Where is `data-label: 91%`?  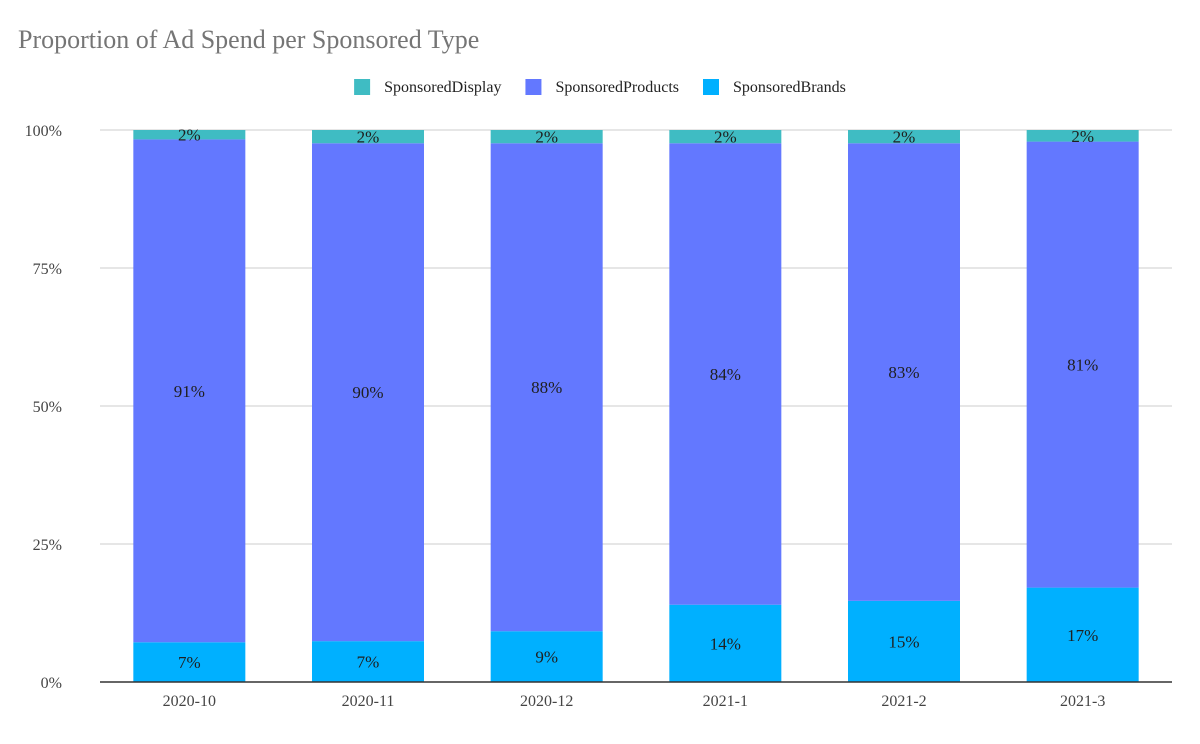 data-label: 91% is located at coordinates (189, 391).